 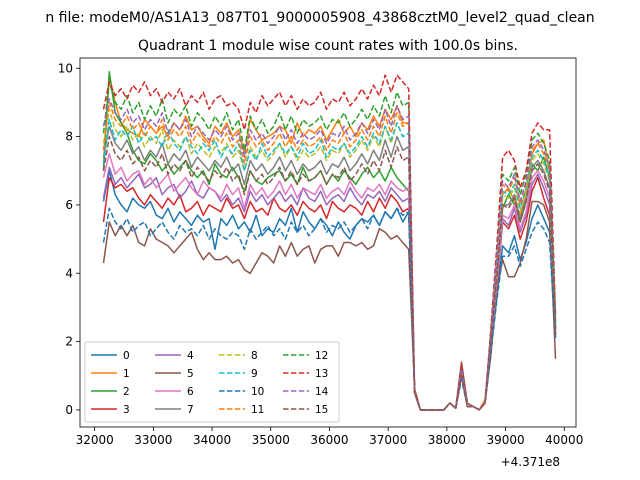 What do you see at coordinates (257, 392) in the screenshot?
I see `legend-label-10: 10` at bounding box center [257, 392].